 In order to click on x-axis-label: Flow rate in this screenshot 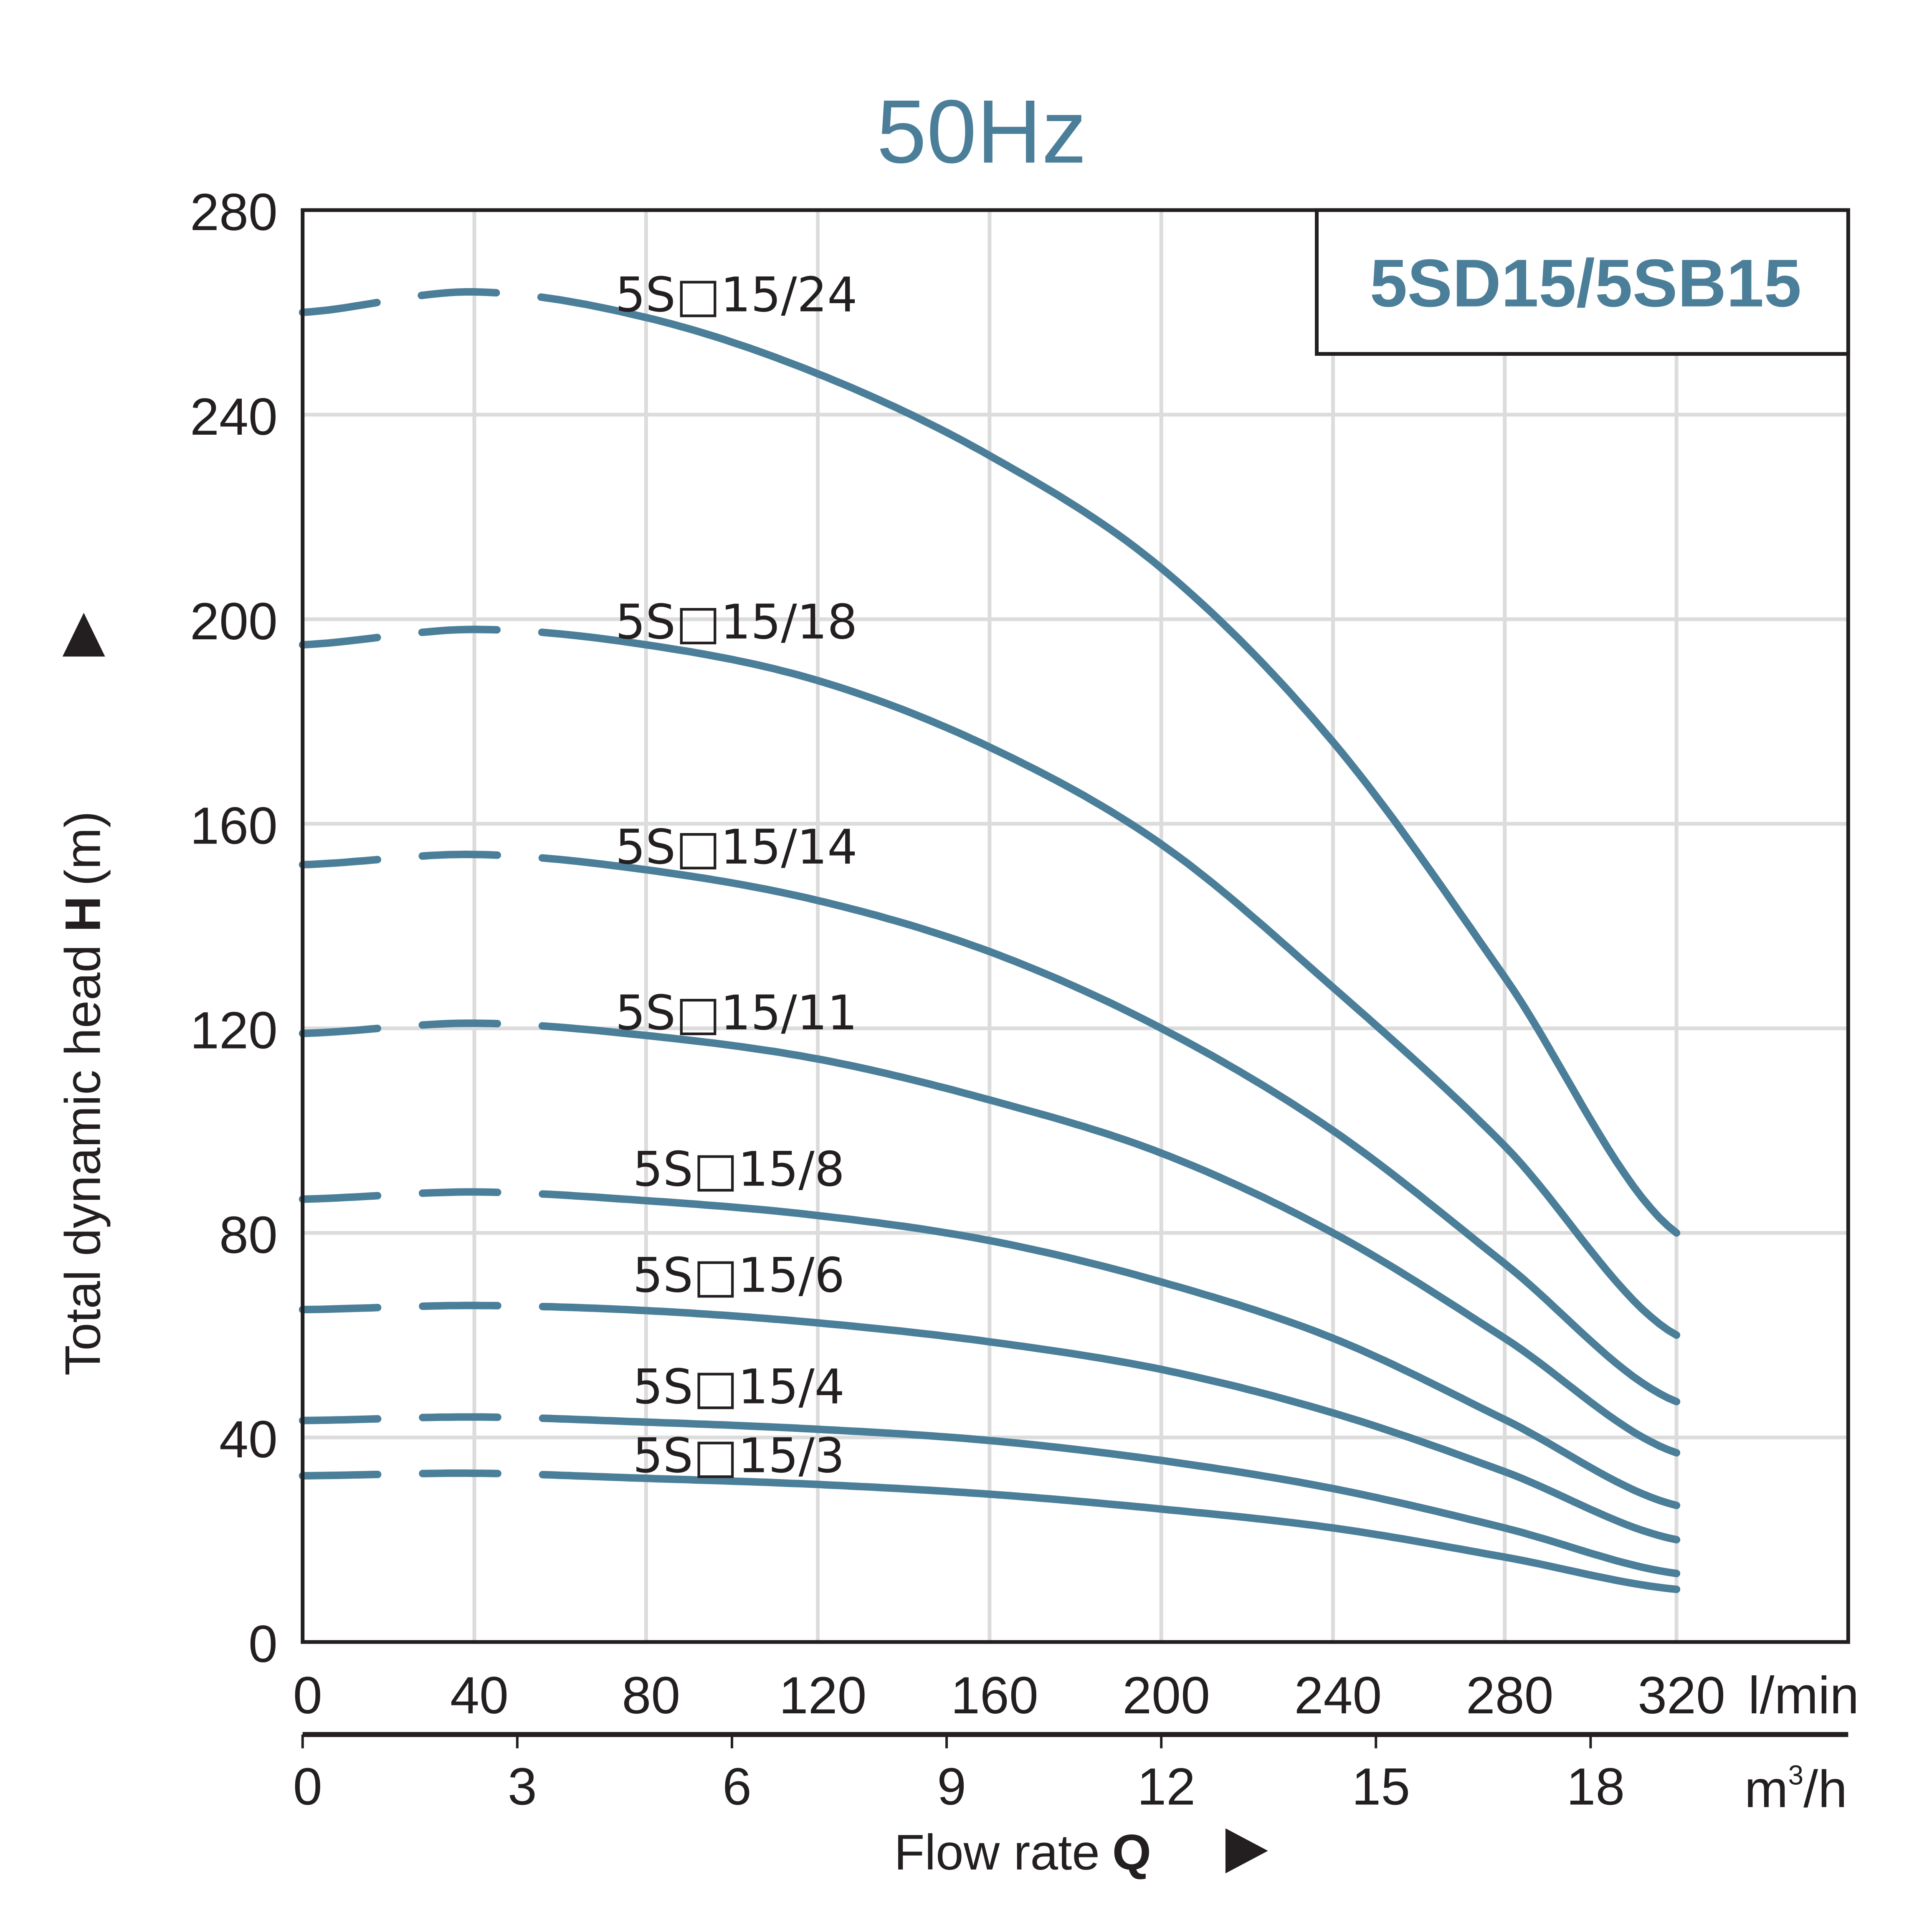, I will do `click(997, 1852)`.